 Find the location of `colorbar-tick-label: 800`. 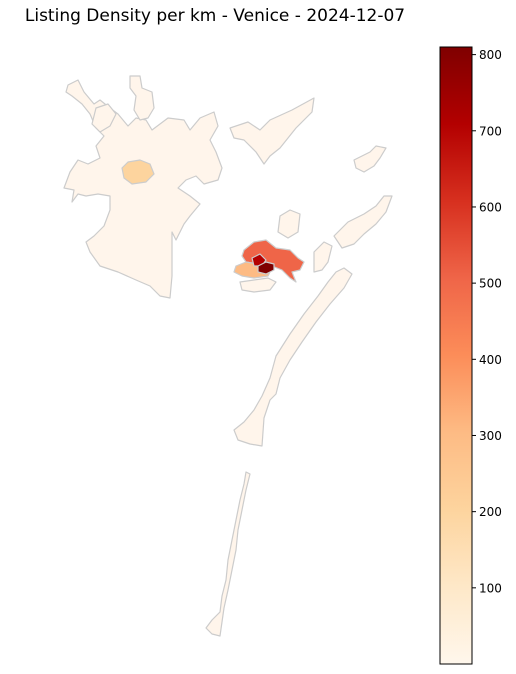

colorbar-tick-label: 800 is located at coordinates (490, 55).